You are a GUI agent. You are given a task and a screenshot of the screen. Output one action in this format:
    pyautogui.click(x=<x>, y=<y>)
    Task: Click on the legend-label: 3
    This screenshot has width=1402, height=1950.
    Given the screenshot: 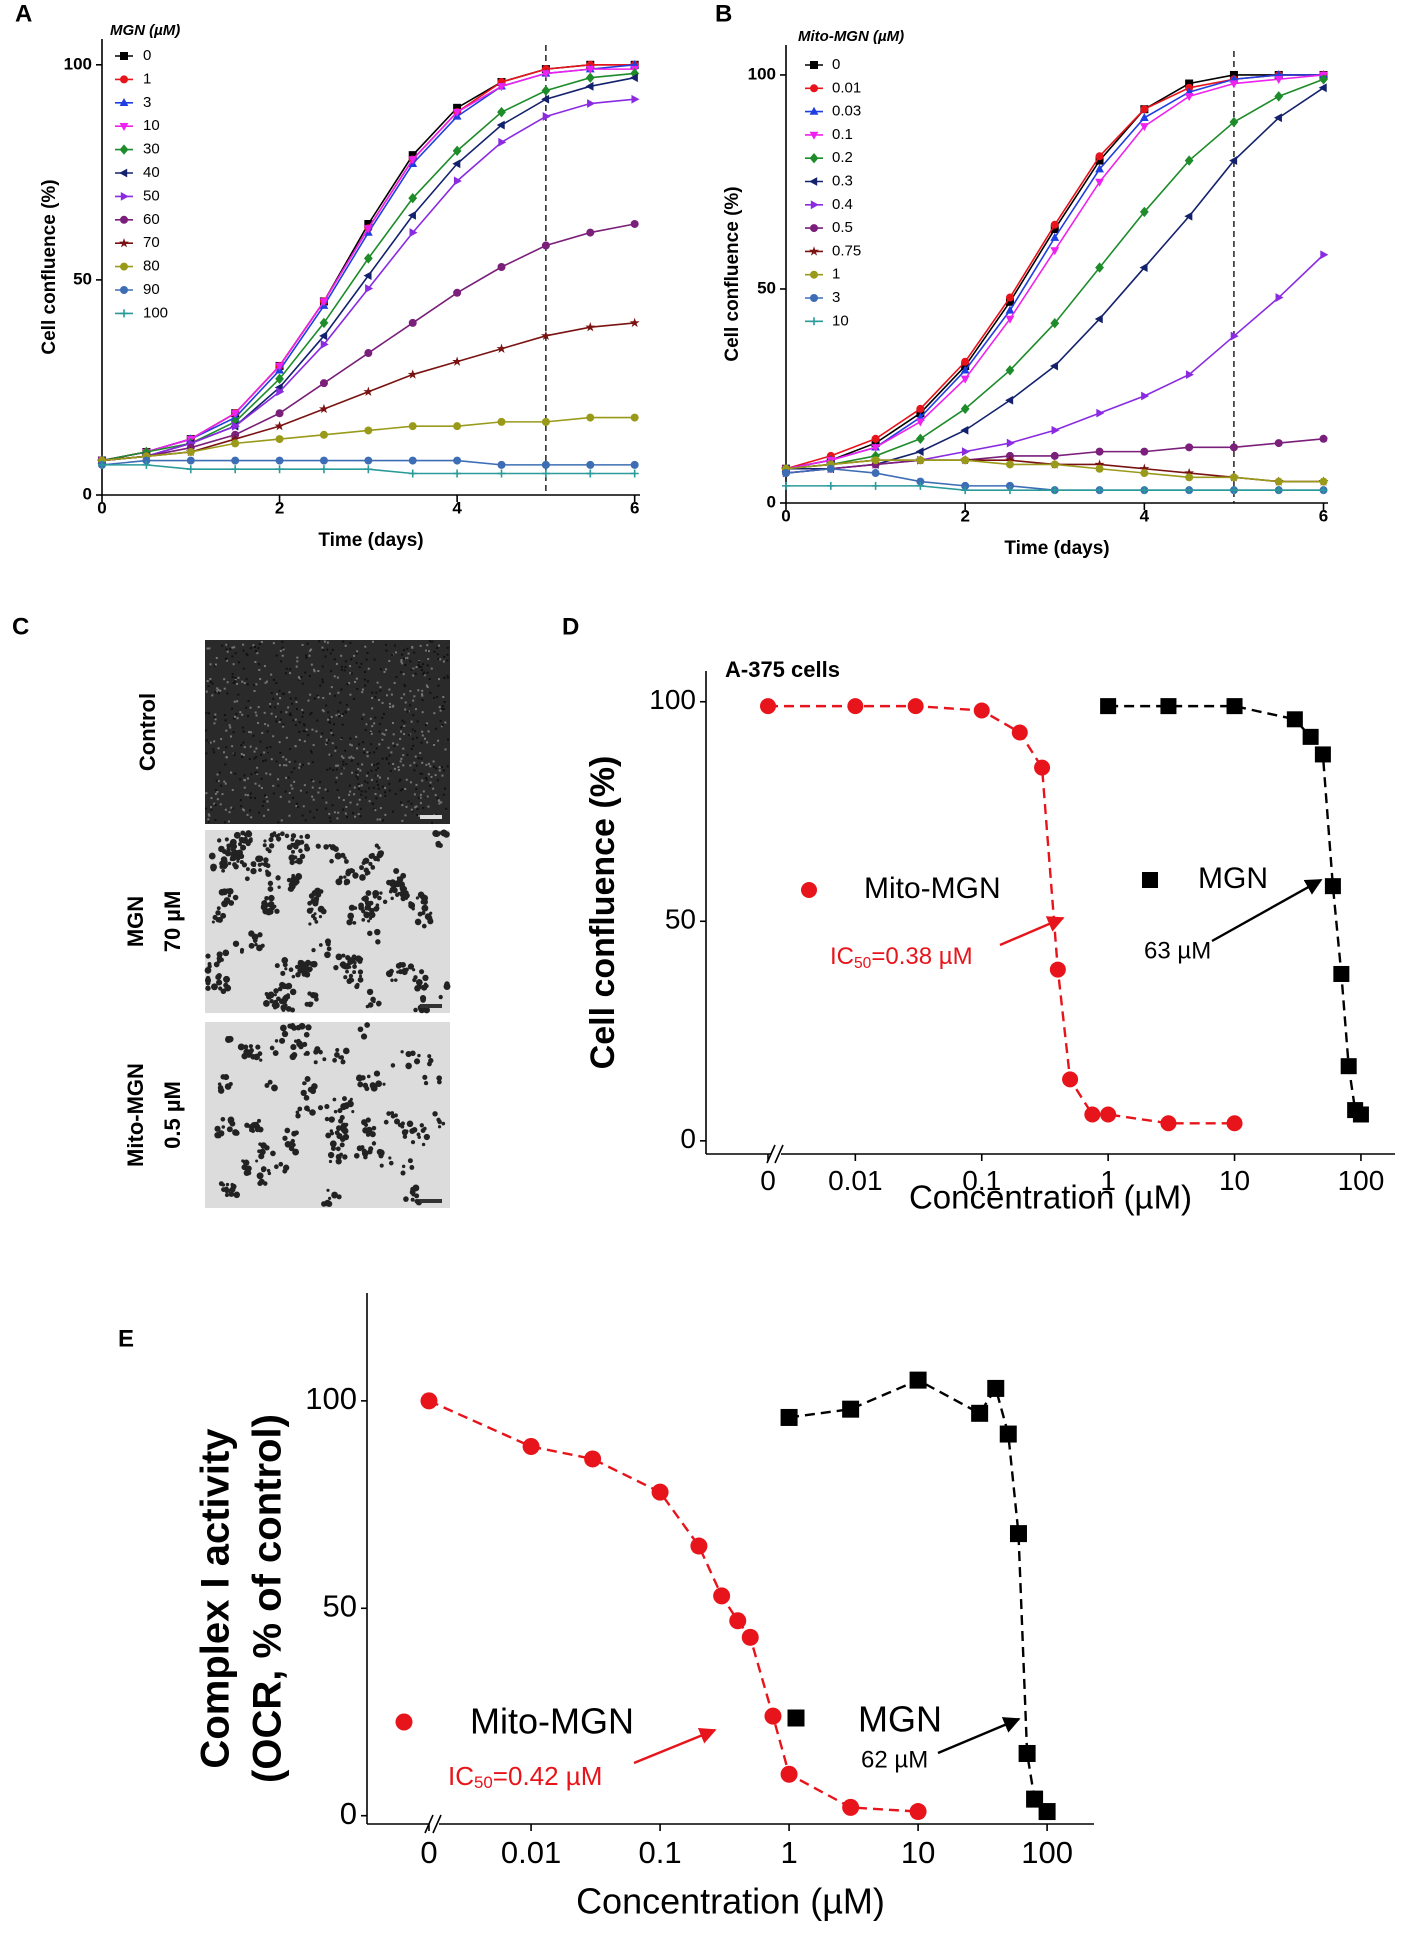 What is the action you would take?
    pyautogui.click(x=836, y=297)
    